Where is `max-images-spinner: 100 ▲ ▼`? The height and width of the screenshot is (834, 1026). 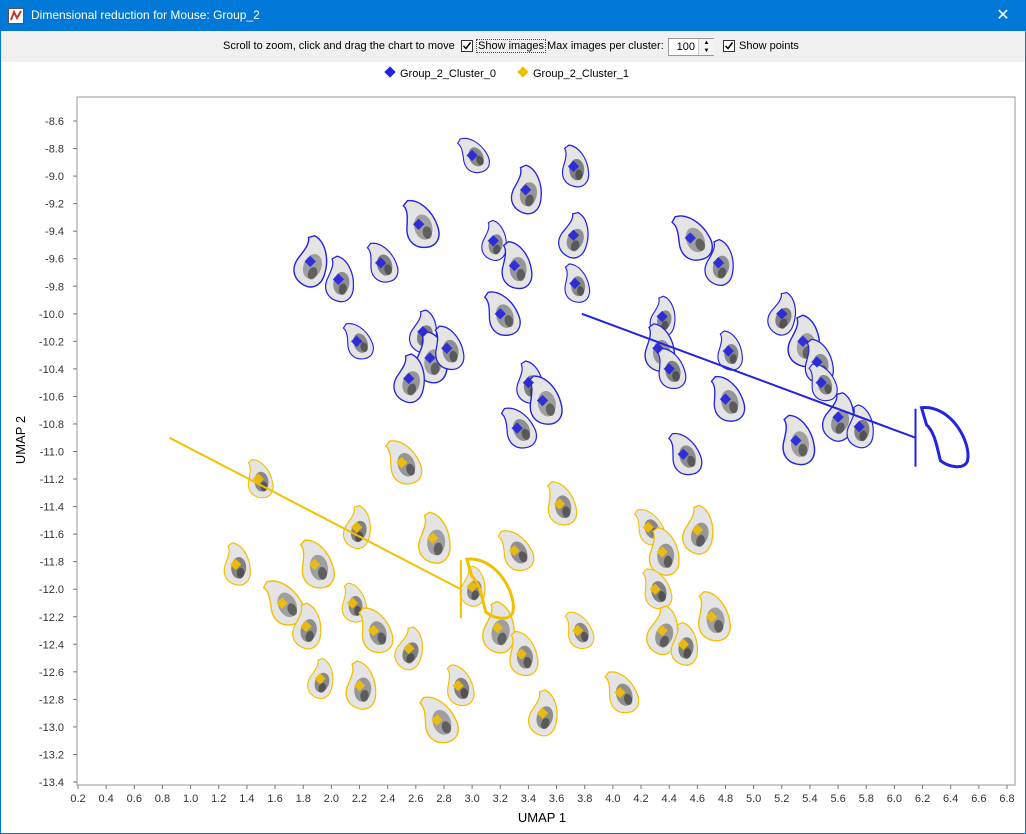
max-images-spinner: 100 ▲ ▼ is located at coordinates (691, 47).